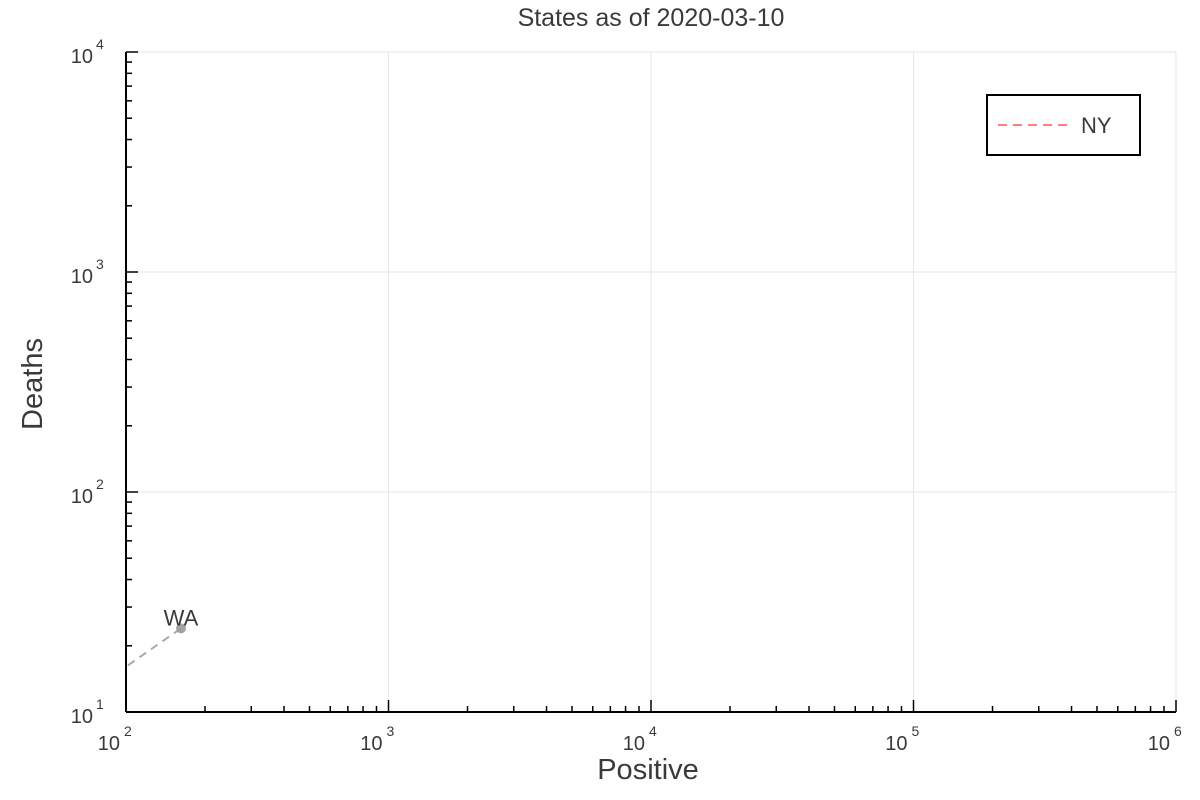 This screenshot has width=1200, height=800. I want to click on y-tick-label: 10⁴, so click(87, 52).